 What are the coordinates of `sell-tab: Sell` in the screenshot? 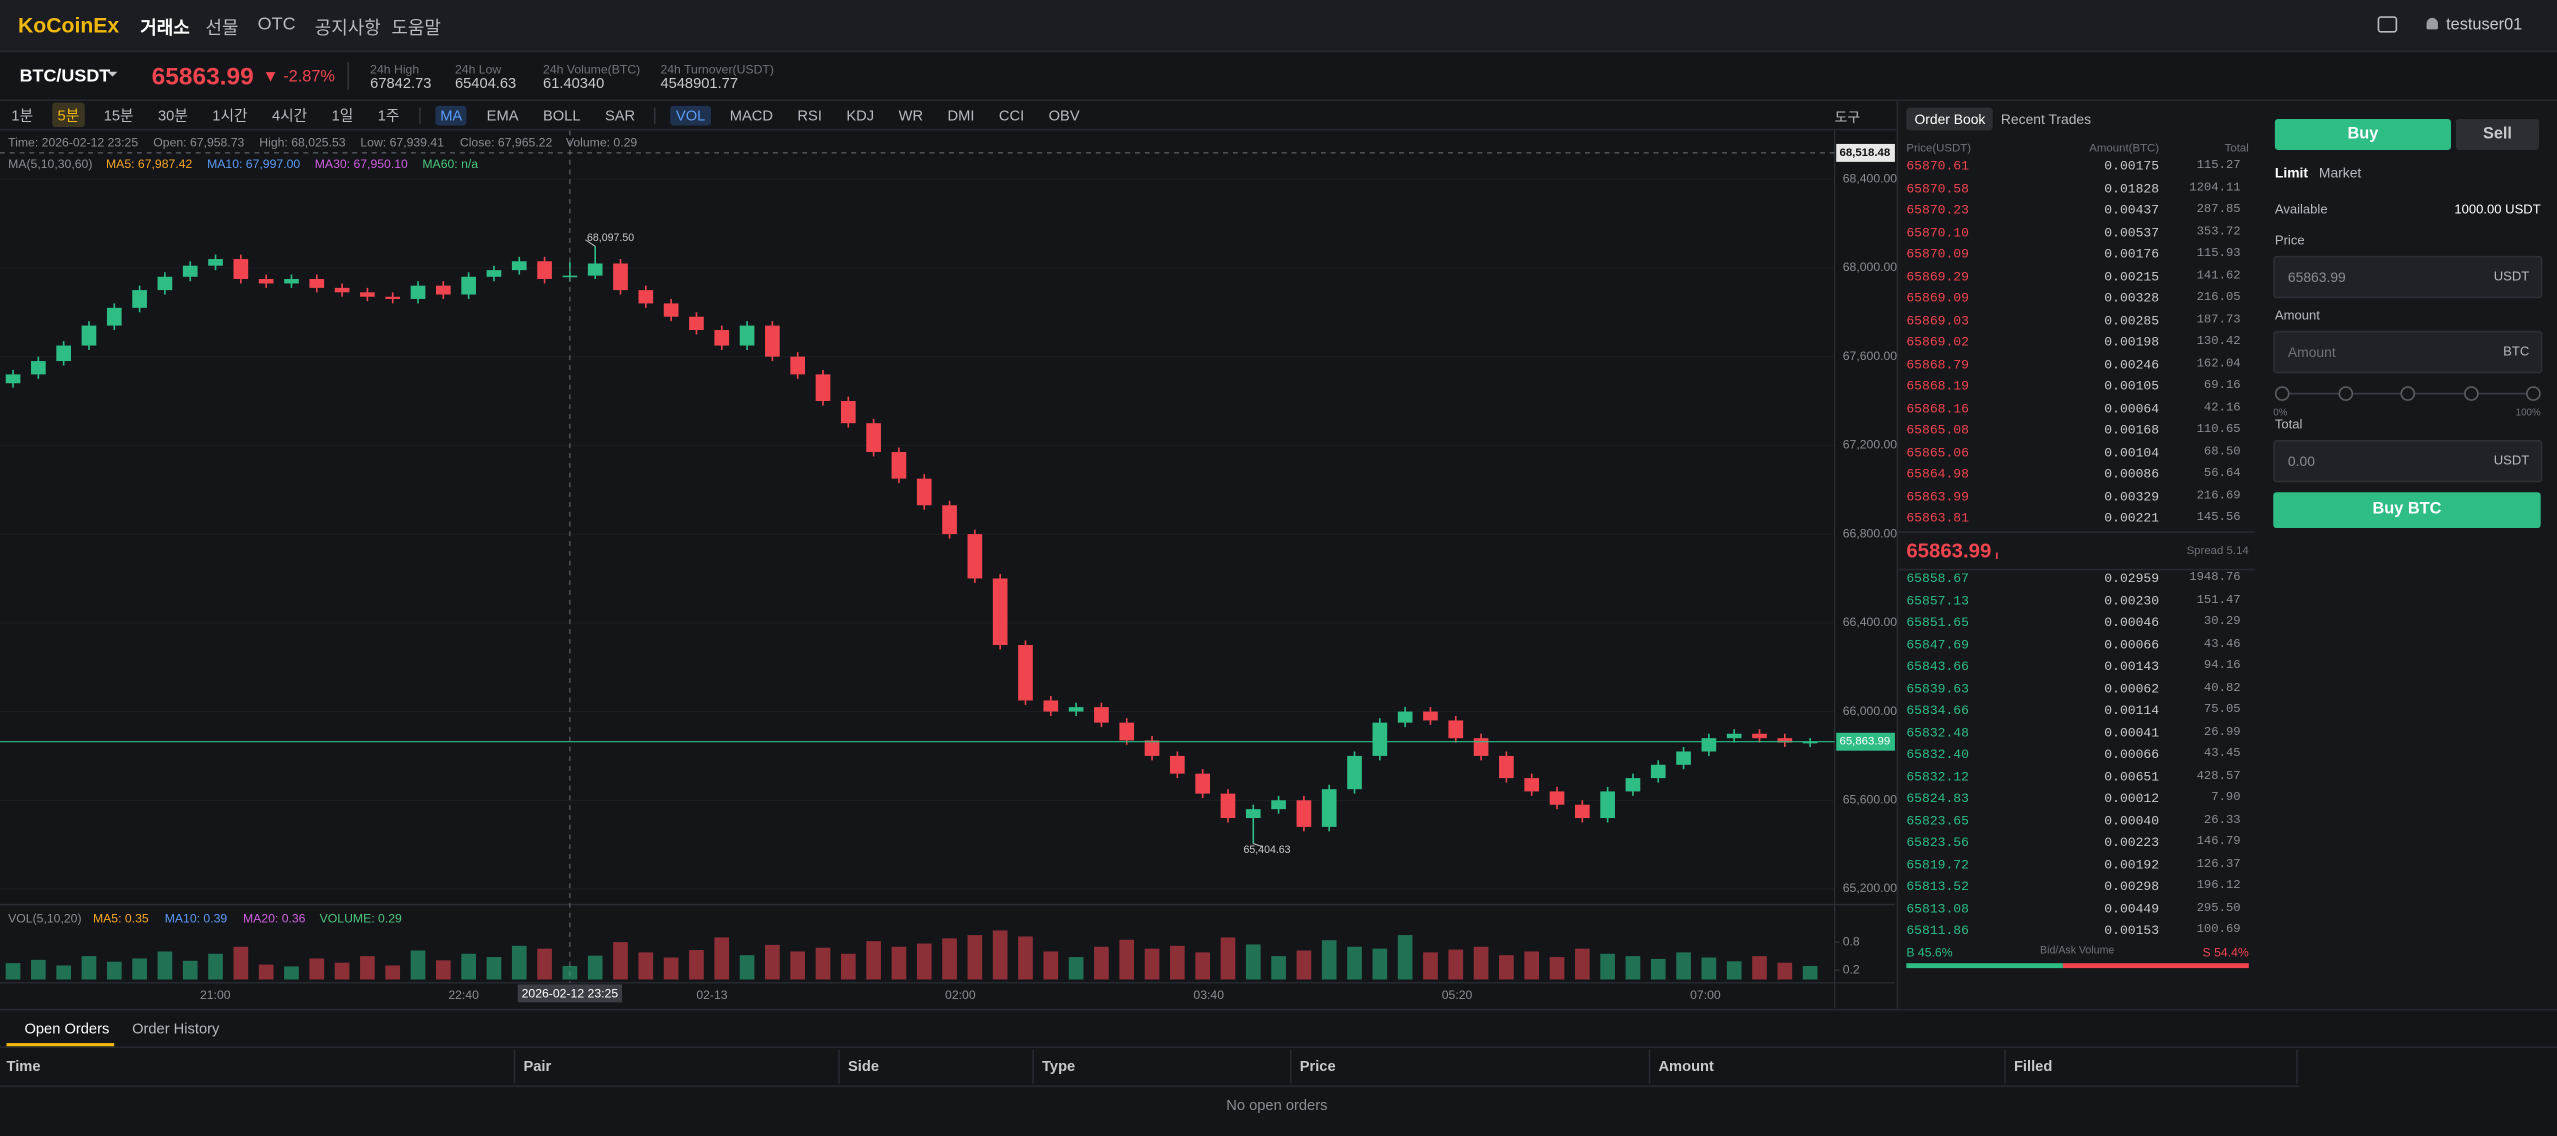 It's located at (2497, 134).